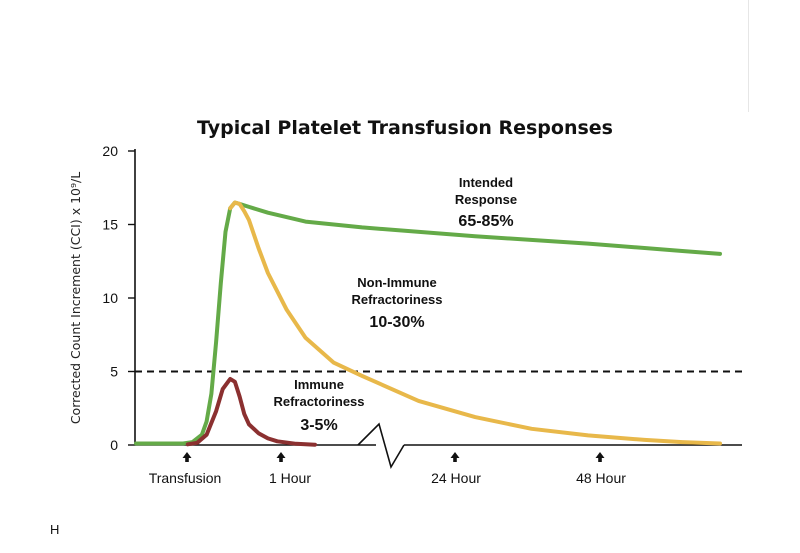 The image size is (800, 553). What do you see at coordinates (396, 299) in the screenshot?
I see `non-immune-label: Refractoriness` at bounding box center [396, 299].